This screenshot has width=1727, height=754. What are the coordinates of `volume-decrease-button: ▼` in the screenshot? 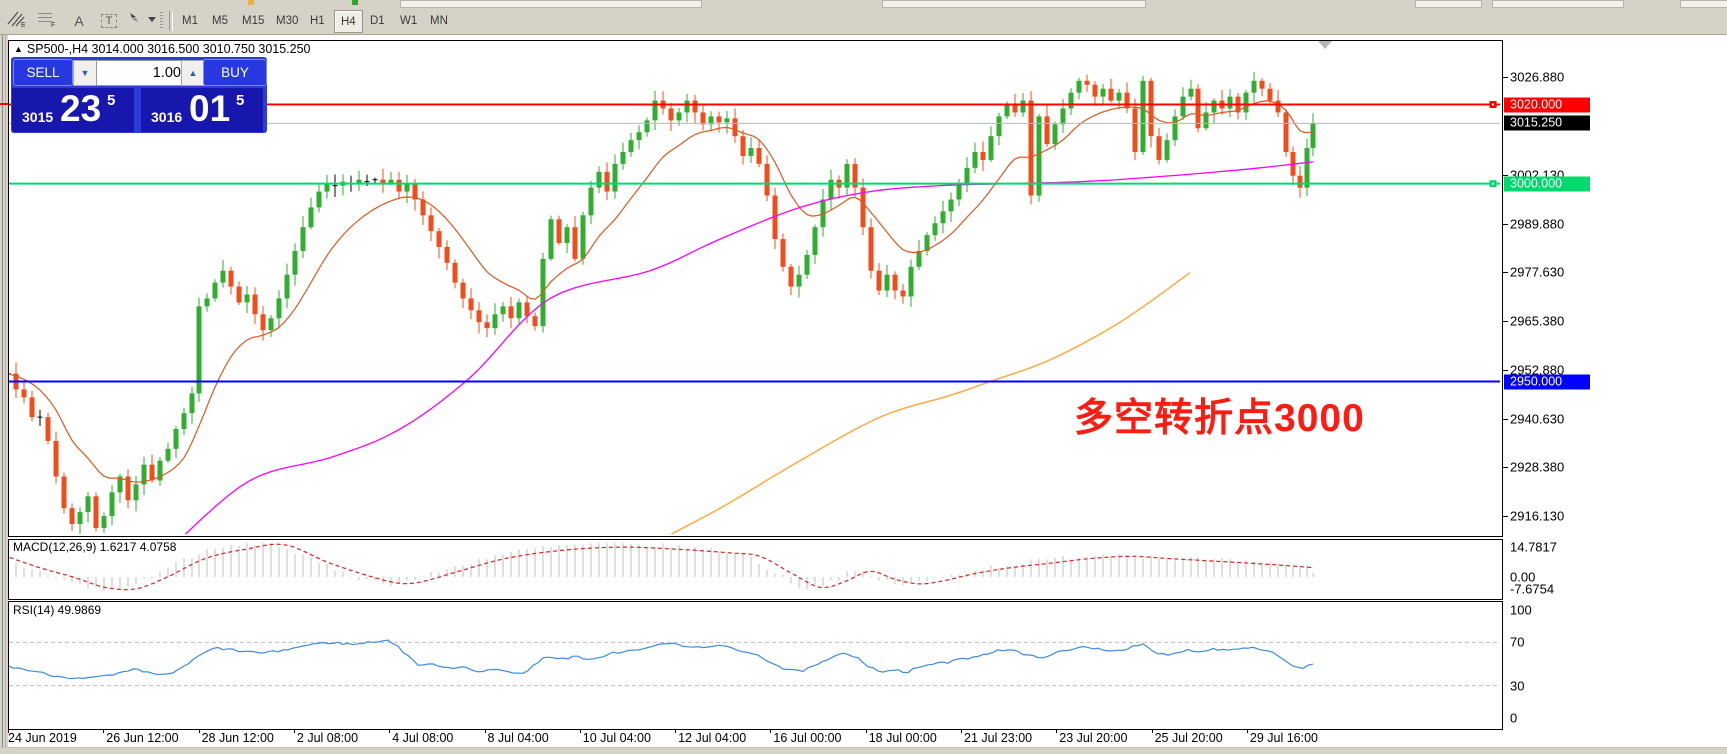 It's located at (85, 73).